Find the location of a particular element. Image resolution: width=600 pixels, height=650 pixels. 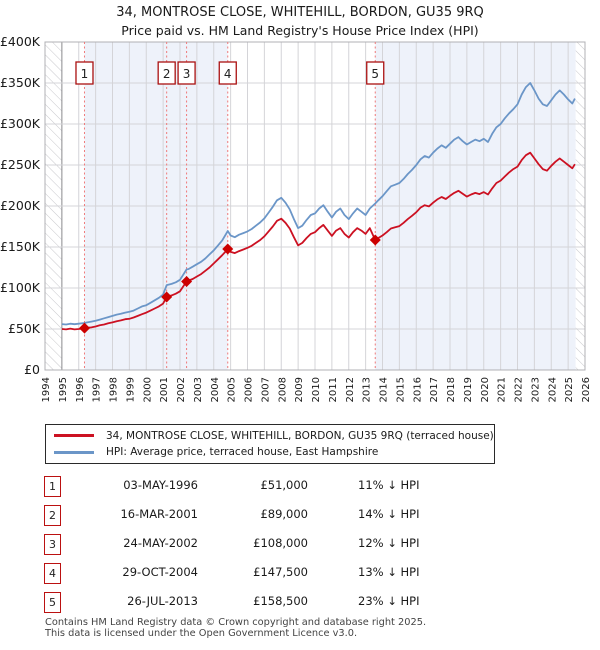

sale-number-badge: 5 is located at coordinates (52, 602).